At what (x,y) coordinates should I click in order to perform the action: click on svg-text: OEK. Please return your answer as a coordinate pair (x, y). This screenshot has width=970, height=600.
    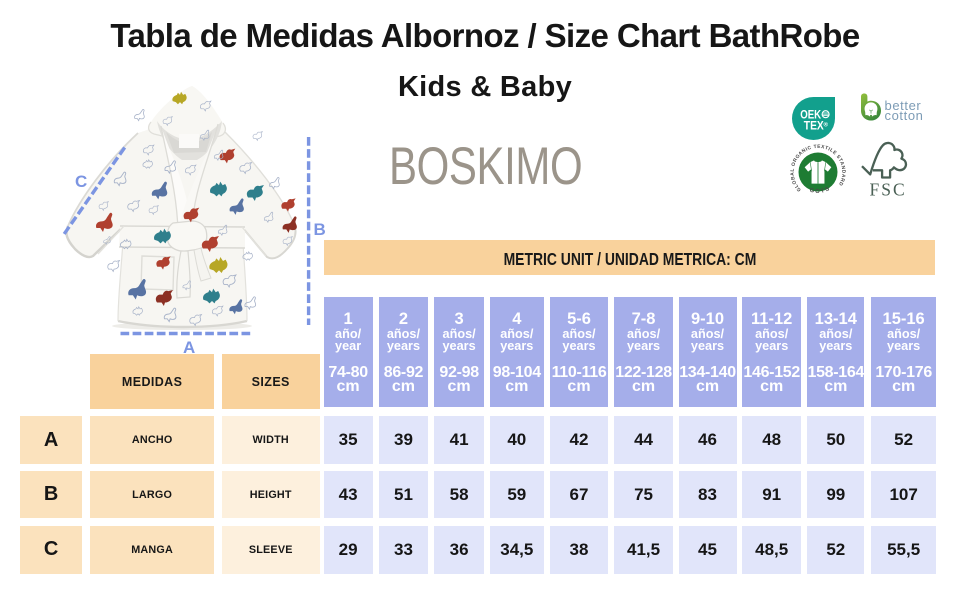
    Looking at the image, I should click on (810, 114).